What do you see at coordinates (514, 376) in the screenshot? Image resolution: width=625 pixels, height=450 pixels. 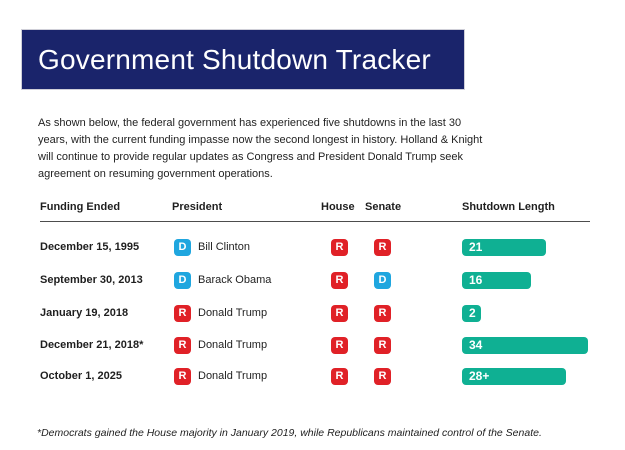 I see `shutdown-length-bar: 28+` at bounding box center [514, 376].